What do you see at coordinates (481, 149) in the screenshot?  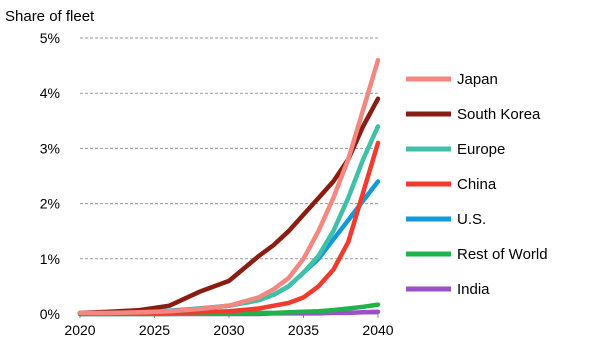 I see `legend-label-europe: Europe` at bounding box center [481, 149].